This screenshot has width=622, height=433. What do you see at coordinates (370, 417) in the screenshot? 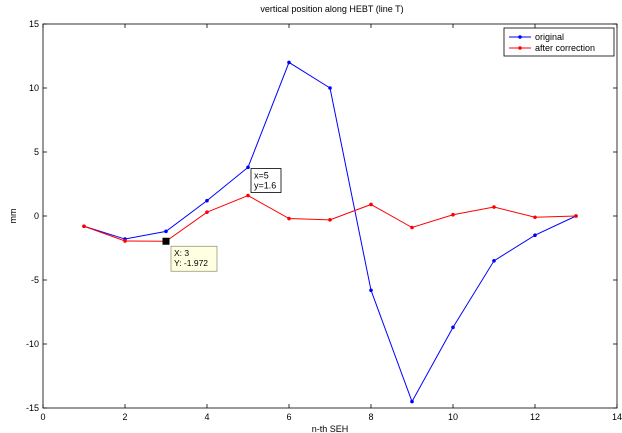
I see `x-tick-label: 8` at bounding box center [370, 417].